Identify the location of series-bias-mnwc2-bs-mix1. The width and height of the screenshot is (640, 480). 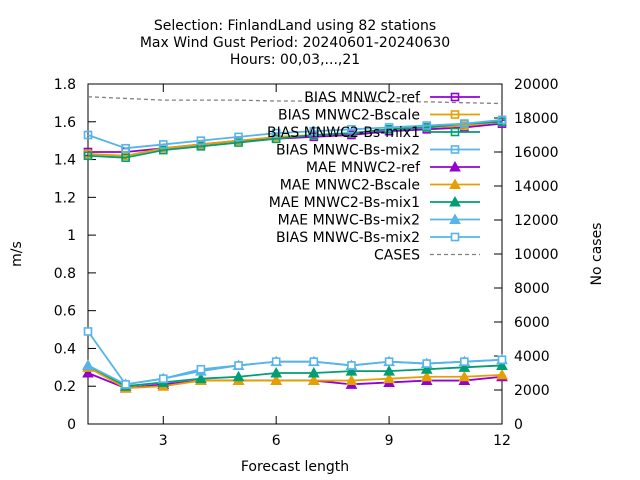
(295, 139).